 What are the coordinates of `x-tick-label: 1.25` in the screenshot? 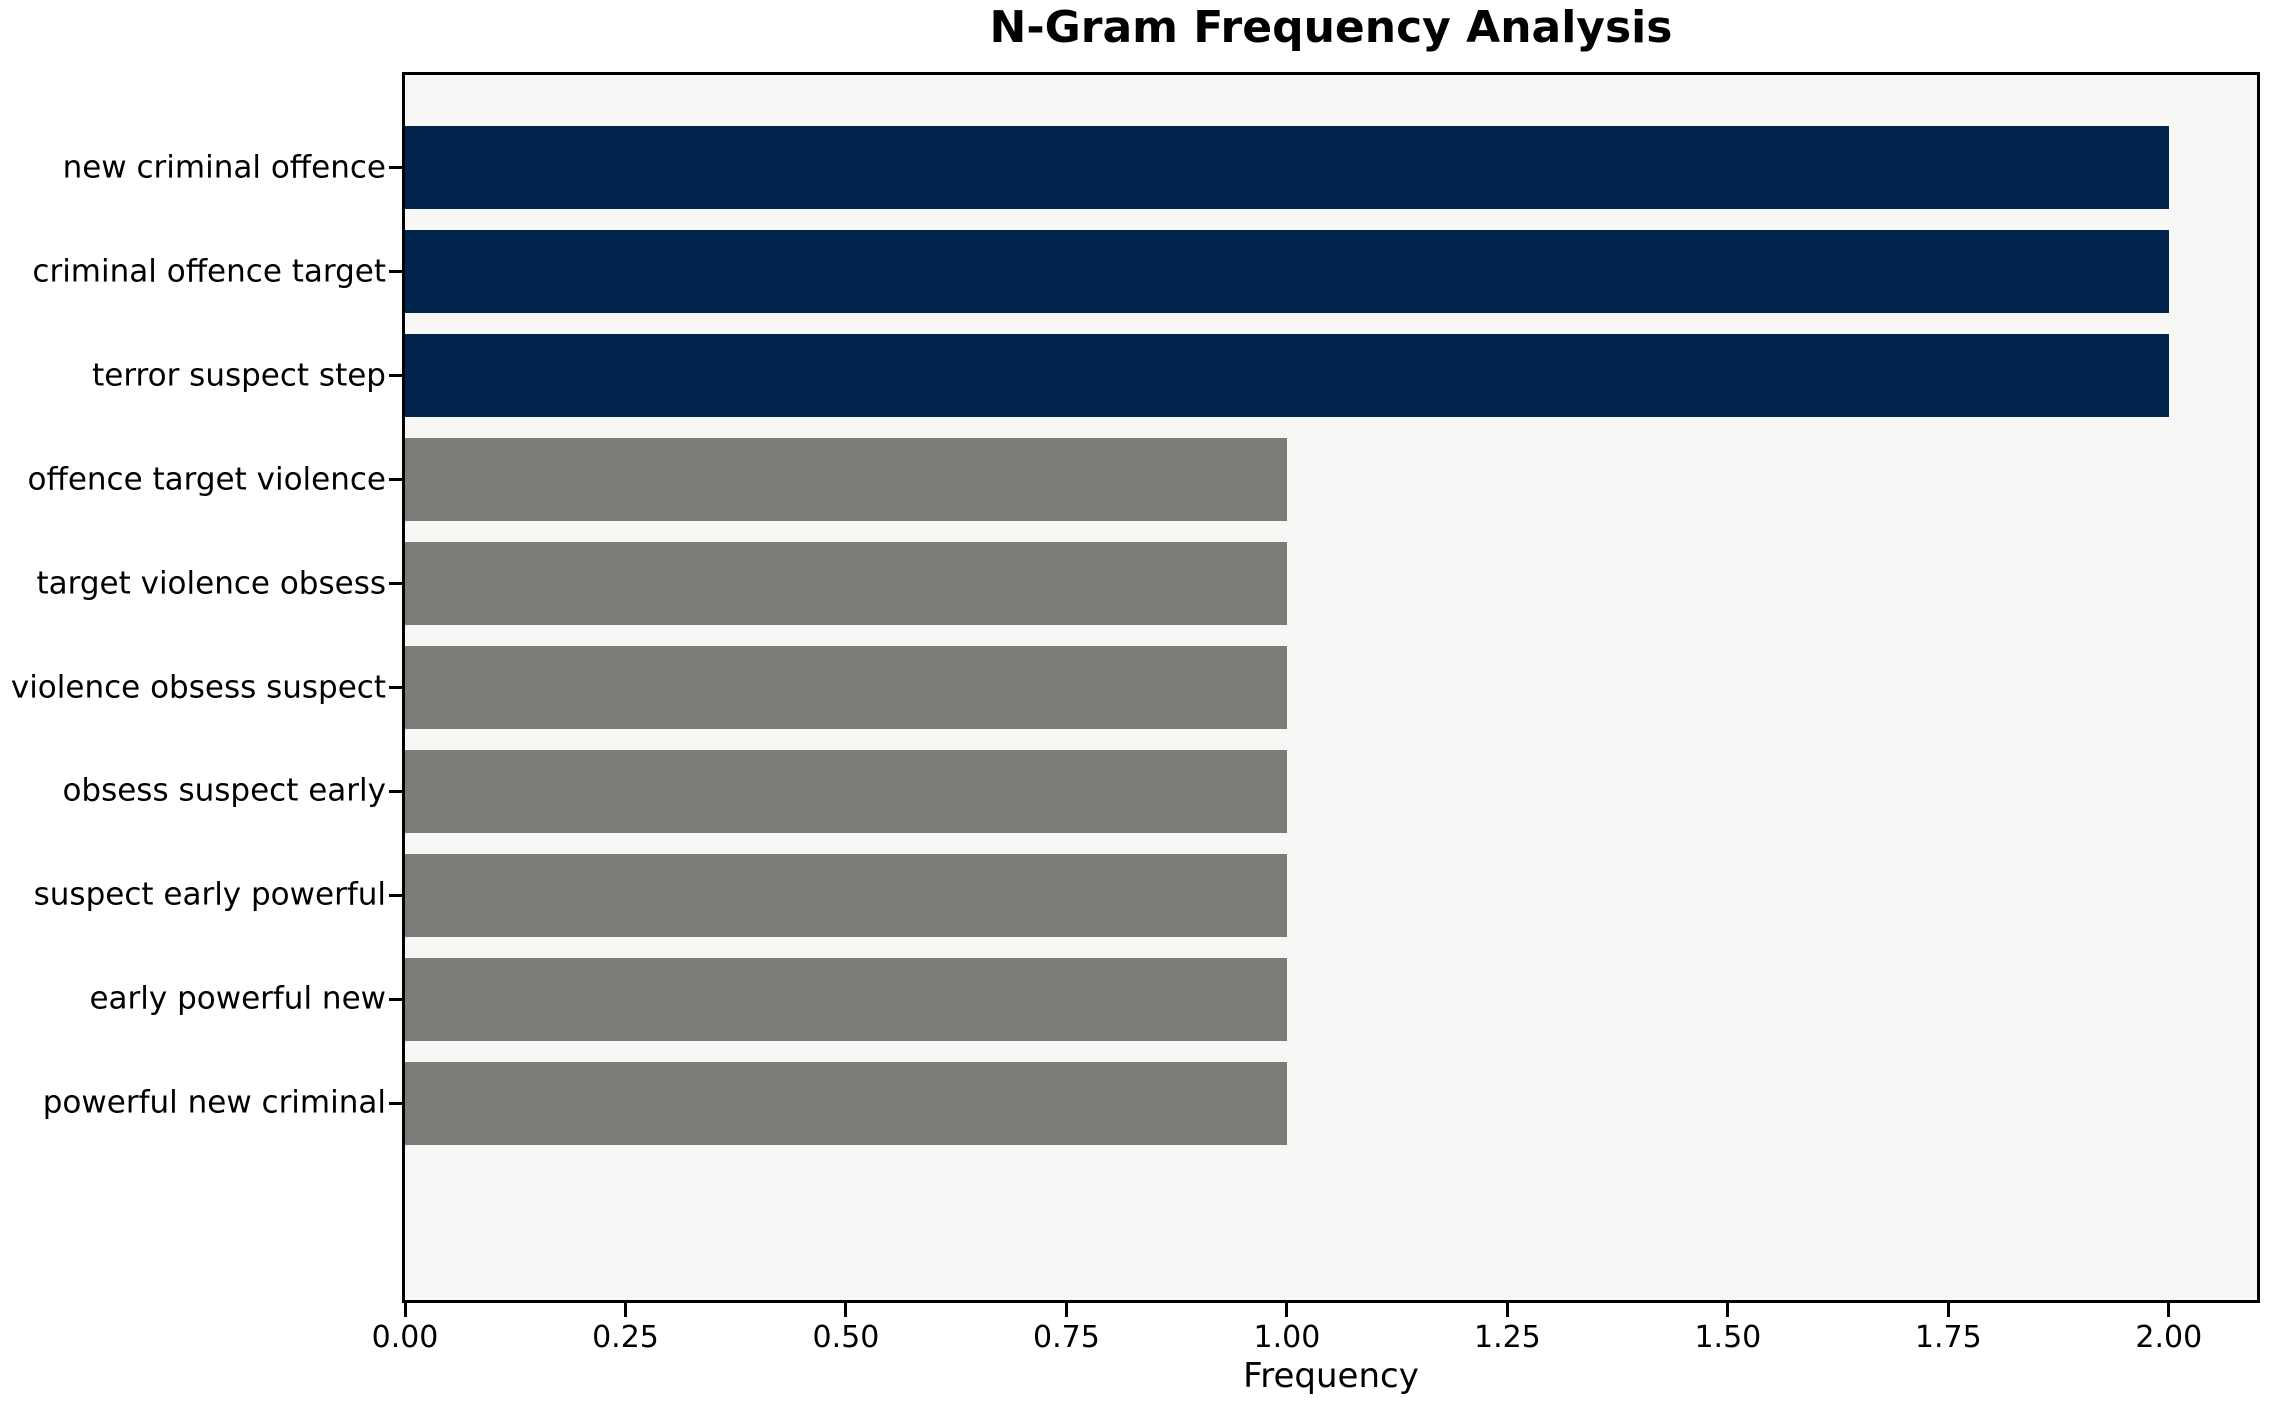 It's located at (1507, 1337).